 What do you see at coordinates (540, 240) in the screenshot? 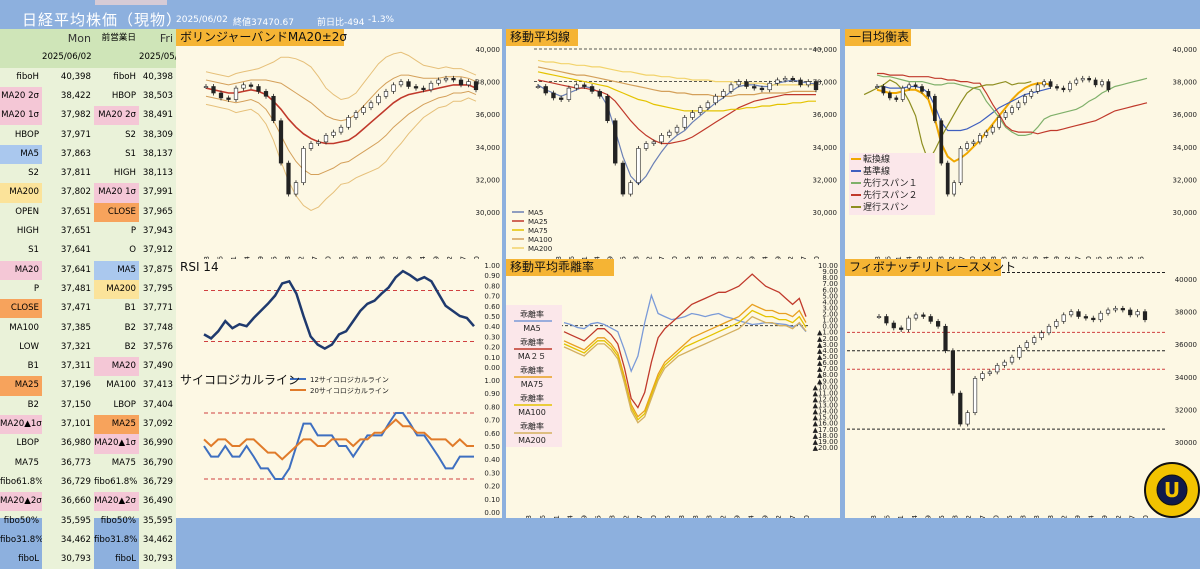
I see `legend-label: MA100` at bounding box center [540, 240].